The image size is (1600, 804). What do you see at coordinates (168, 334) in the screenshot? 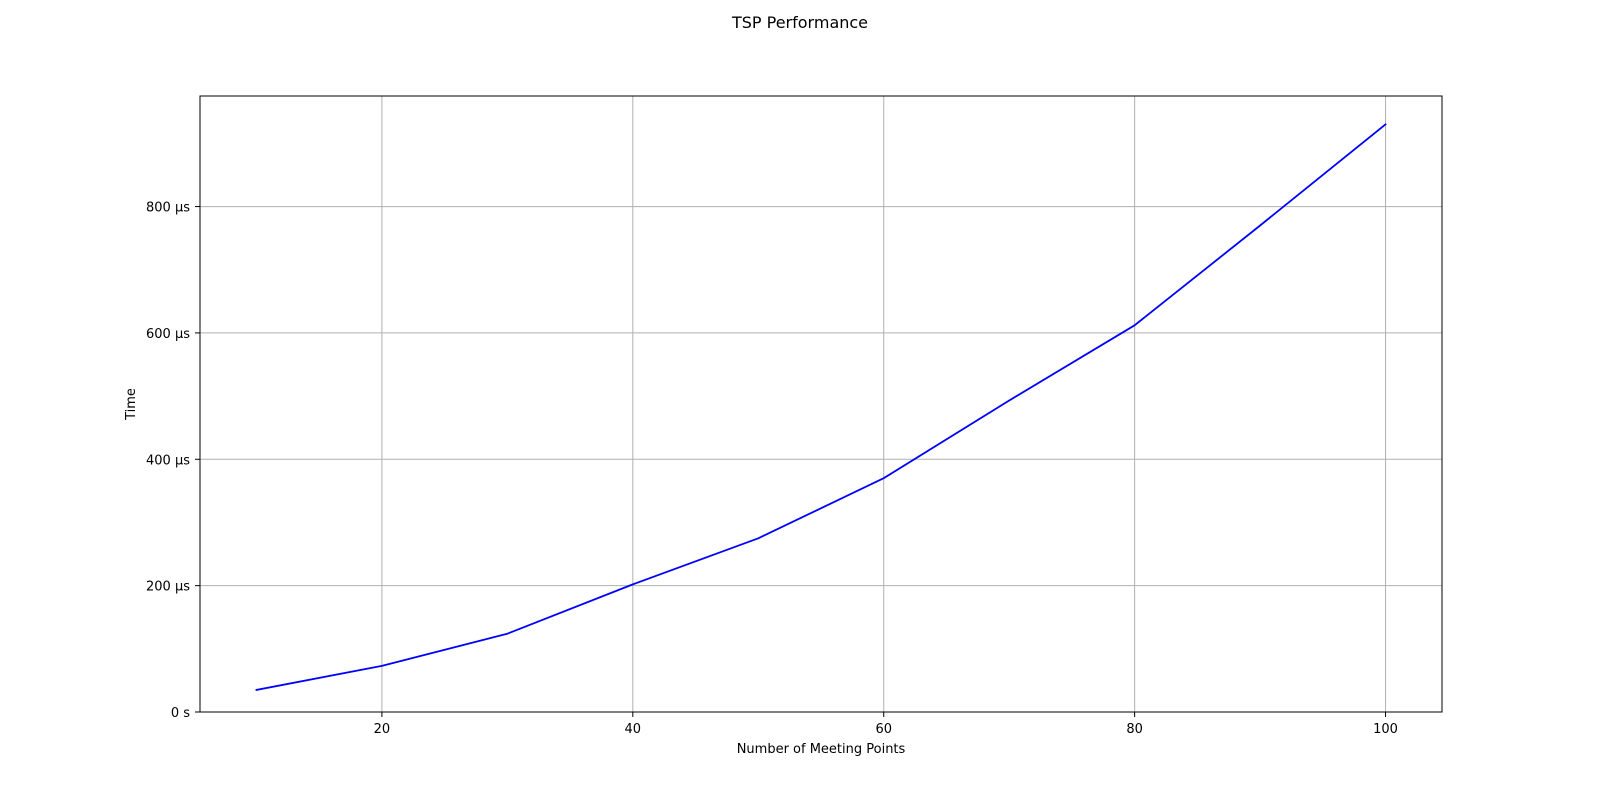
I see `y-tick-label: 600 µs` at bounding box center [168, 334].